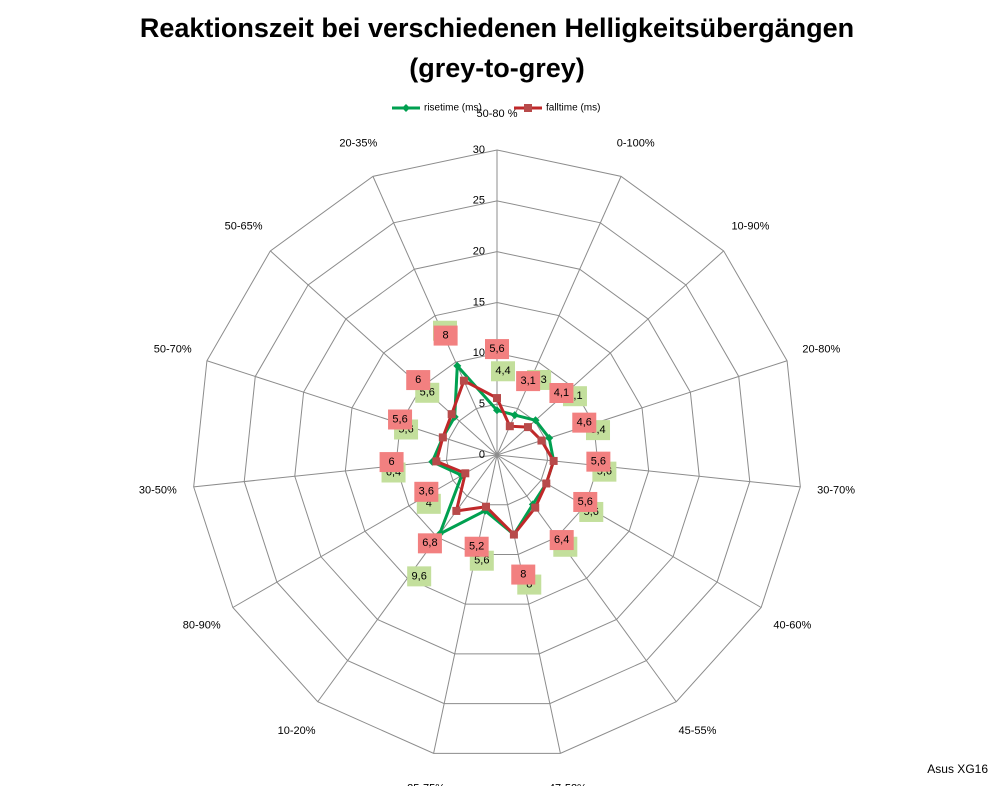  Describe the element at coordinates (482, 404) in the screenshot. I see `r-tick-label: 5` at that location.